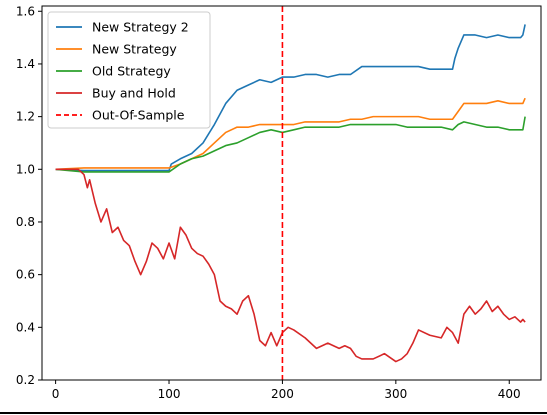 This screenshot has height=415, width=547. I want to click on bottom-rule, so click(273, 413).